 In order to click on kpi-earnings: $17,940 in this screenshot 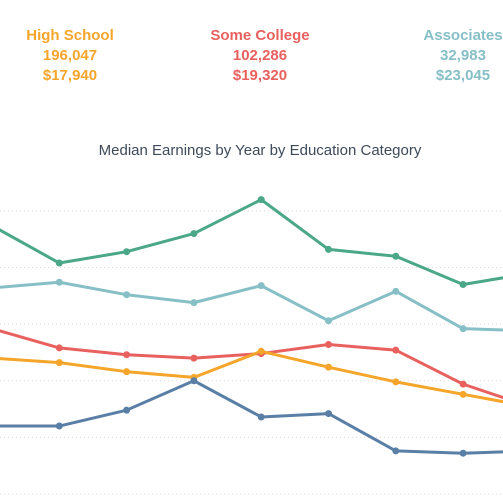, I will do `click(70, 75)`.